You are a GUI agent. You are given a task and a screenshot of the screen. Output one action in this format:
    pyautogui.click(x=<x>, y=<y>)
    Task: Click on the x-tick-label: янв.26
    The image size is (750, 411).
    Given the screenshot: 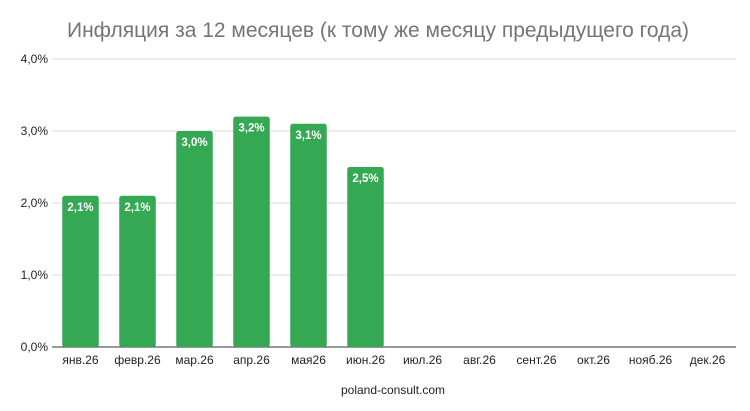 What is the action you would take?
    pyautogui.click(x=80, y=360)
    